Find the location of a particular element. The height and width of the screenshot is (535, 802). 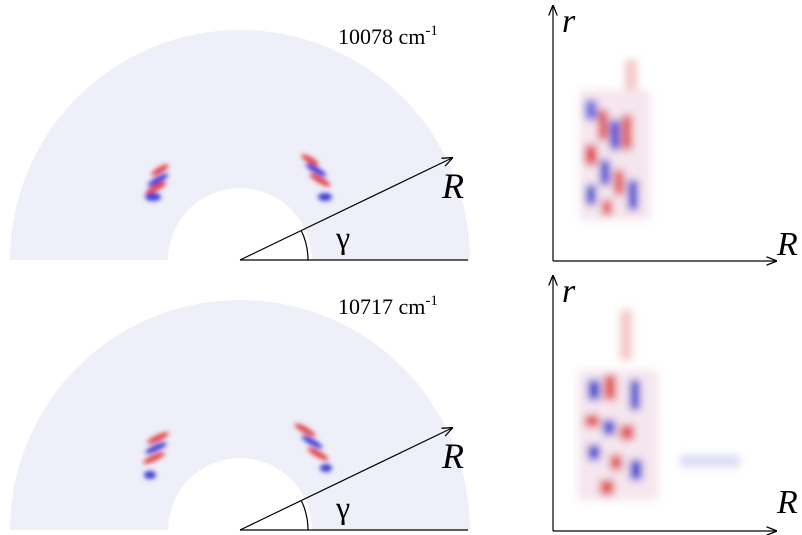

energy-value: 10717 cm is located at coordinates (381, 306).